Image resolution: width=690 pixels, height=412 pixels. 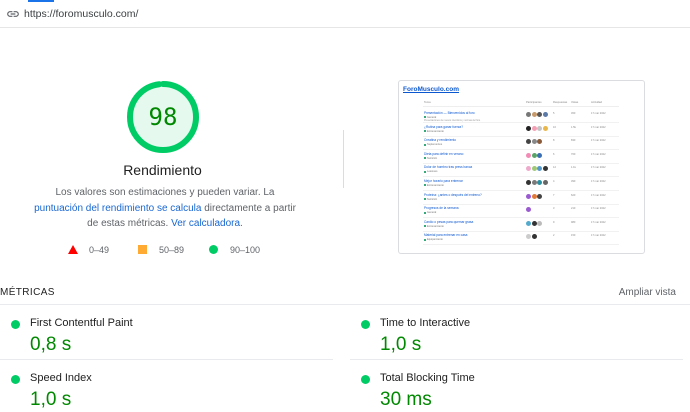 I want to click on thumbnail-topic-title: Mejor horario para entrenar, so click(x=443, y=181).